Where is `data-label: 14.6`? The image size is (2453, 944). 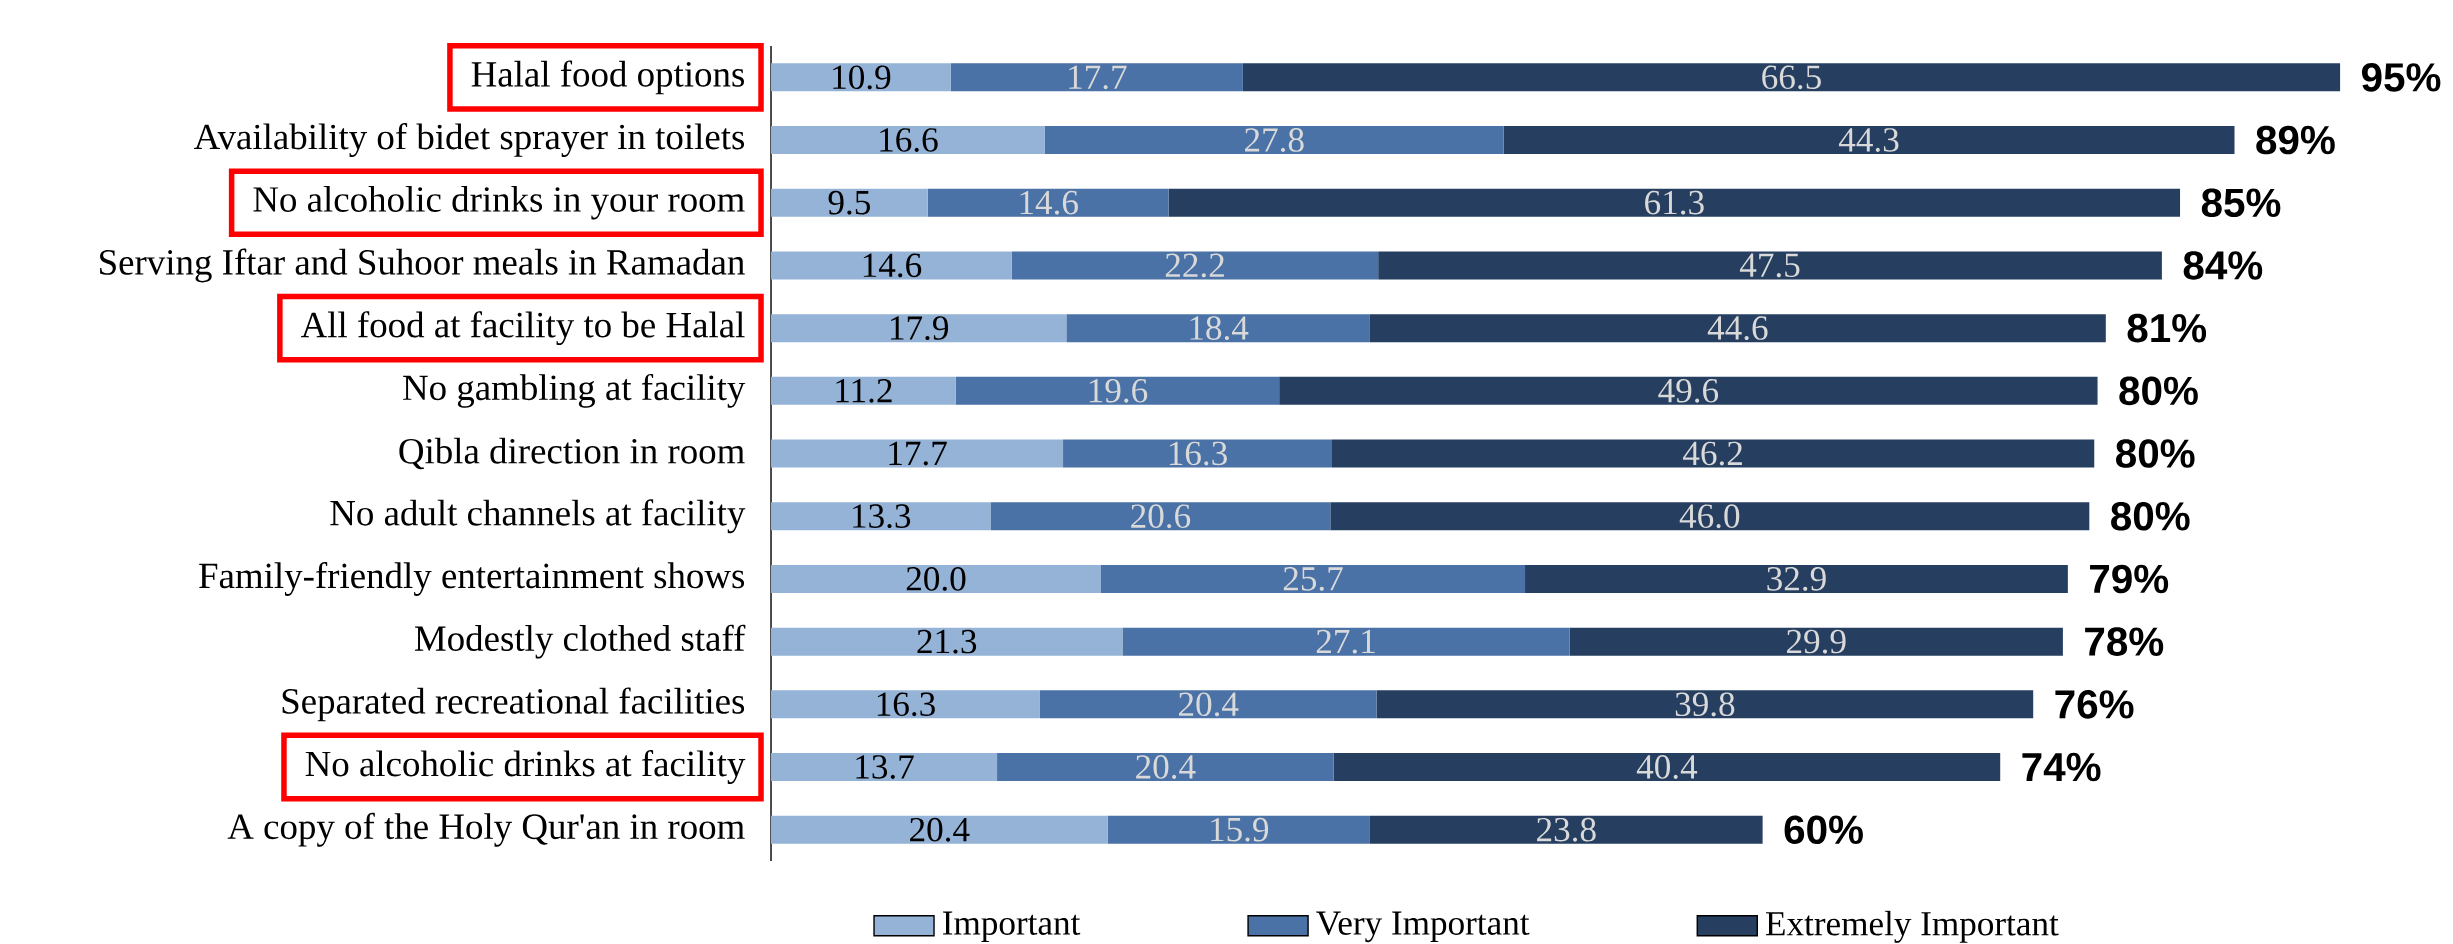
data-label: 14.6 is located at coordinates (1049, 202).